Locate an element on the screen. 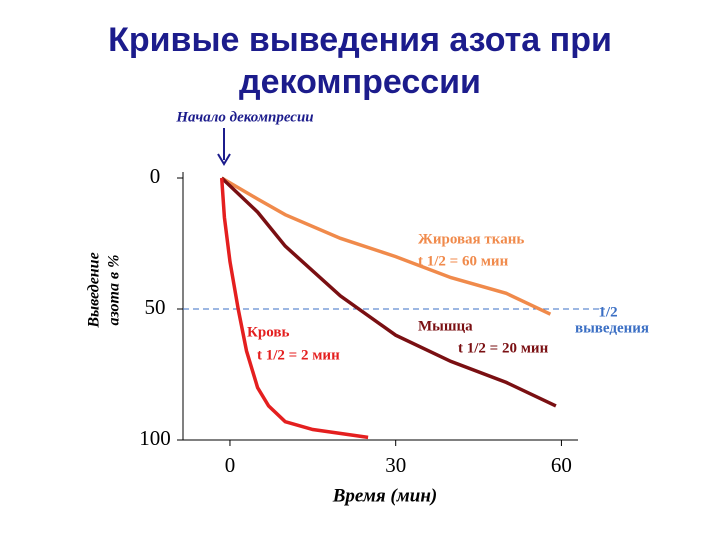  series-name: Мышца is located at coordinates (445, 326).